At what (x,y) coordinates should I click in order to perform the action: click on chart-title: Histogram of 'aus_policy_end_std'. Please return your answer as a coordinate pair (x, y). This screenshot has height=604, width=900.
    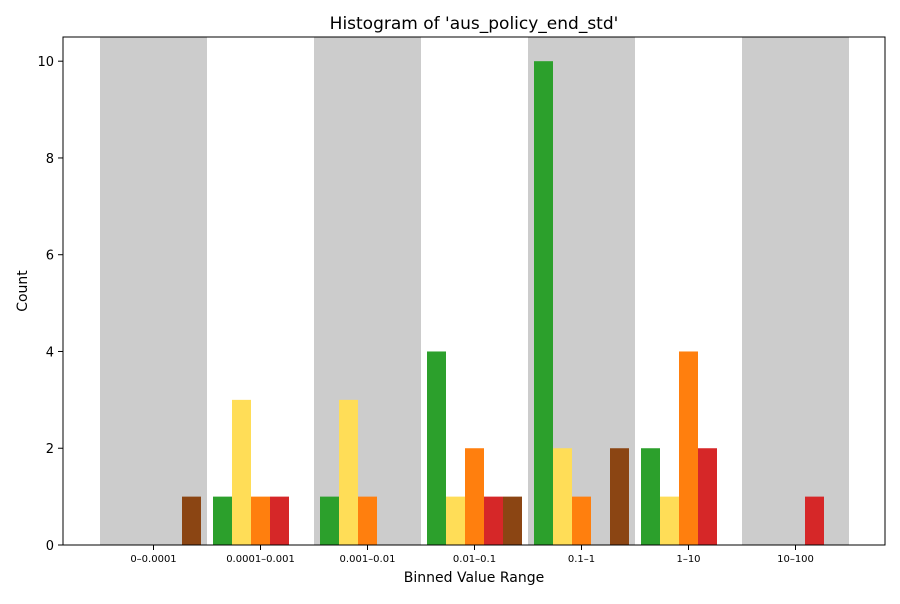
    Looking at the image, I should click on (474, 24).